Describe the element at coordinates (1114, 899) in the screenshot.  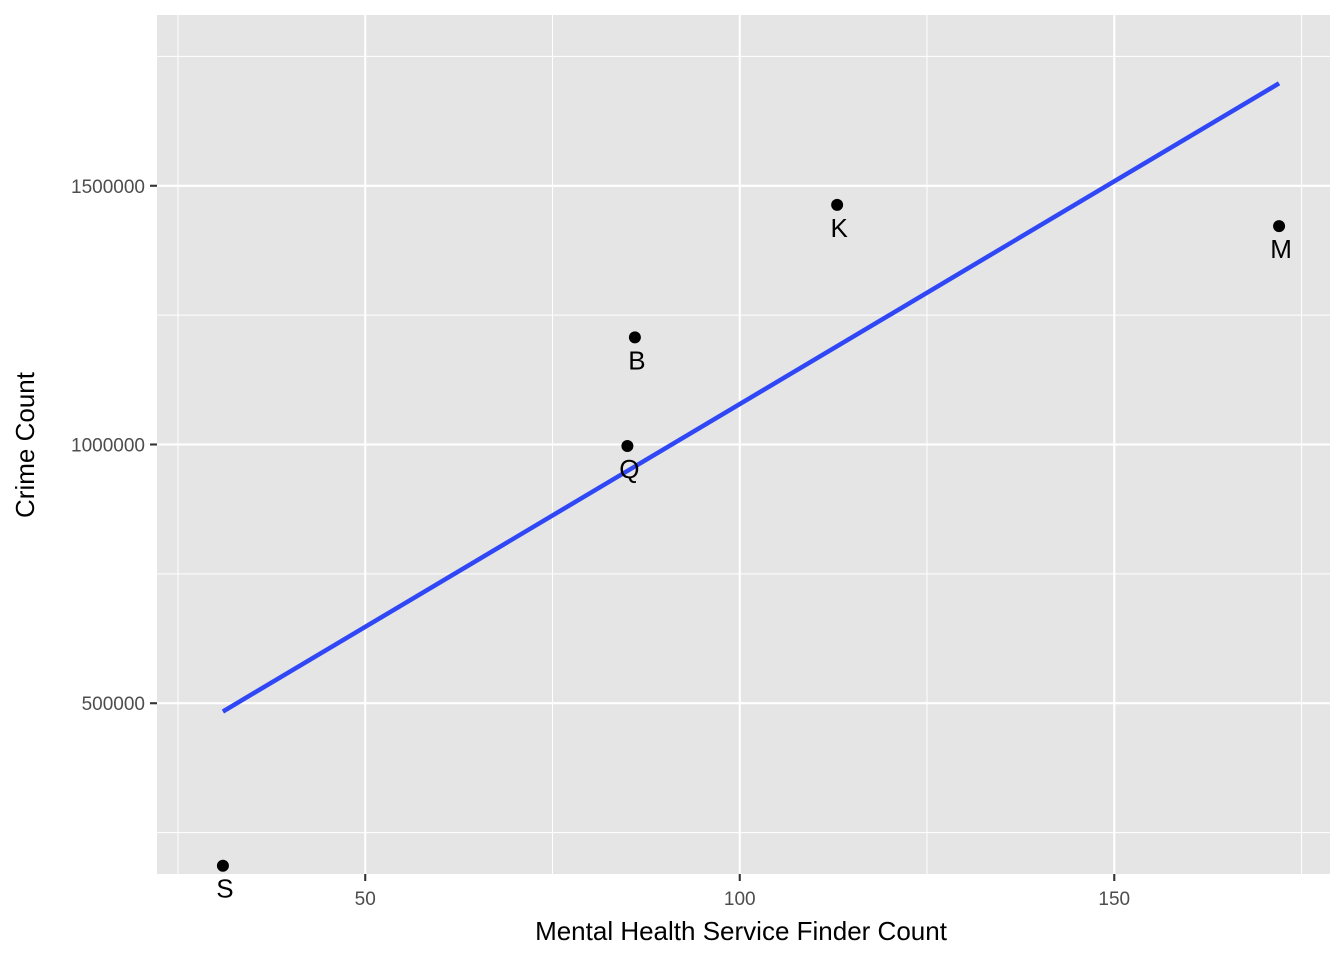
I see `x-tick-label: 150` at that location.